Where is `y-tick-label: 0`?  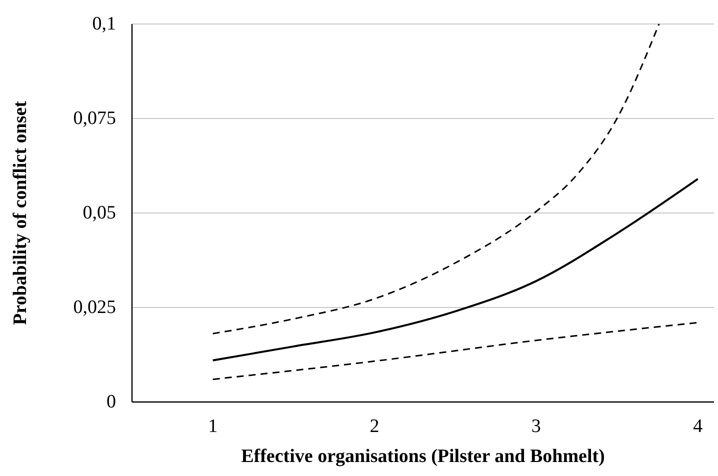
y-tick-label: 0 is located at coordinates (111, 402).